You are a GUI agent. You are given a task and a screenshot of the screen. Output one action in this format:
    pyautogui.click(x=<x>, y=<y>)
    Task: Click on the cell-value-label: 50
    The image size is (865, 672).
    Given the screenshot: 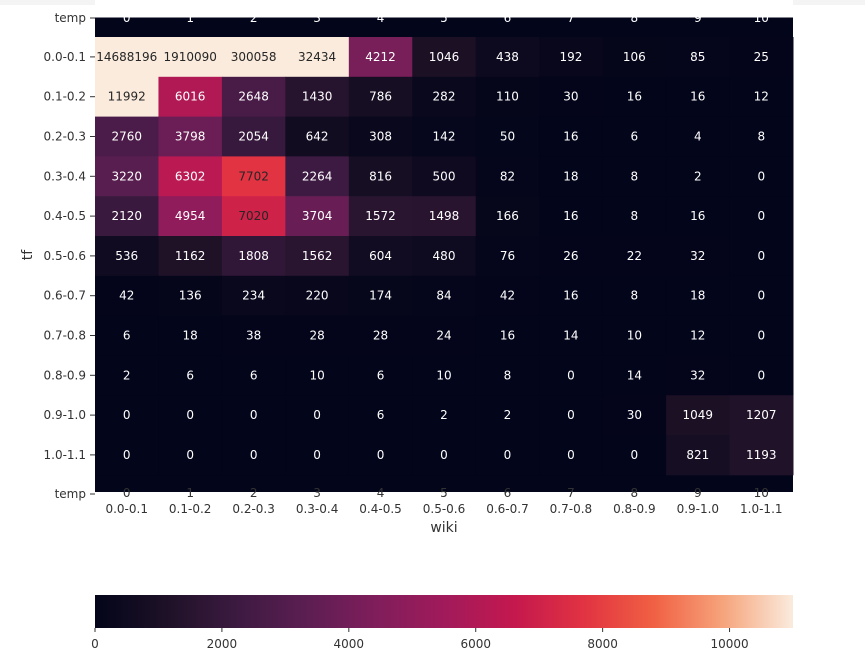 What is the action you would take?
    pyautogui.click(x=507, y=137)
    